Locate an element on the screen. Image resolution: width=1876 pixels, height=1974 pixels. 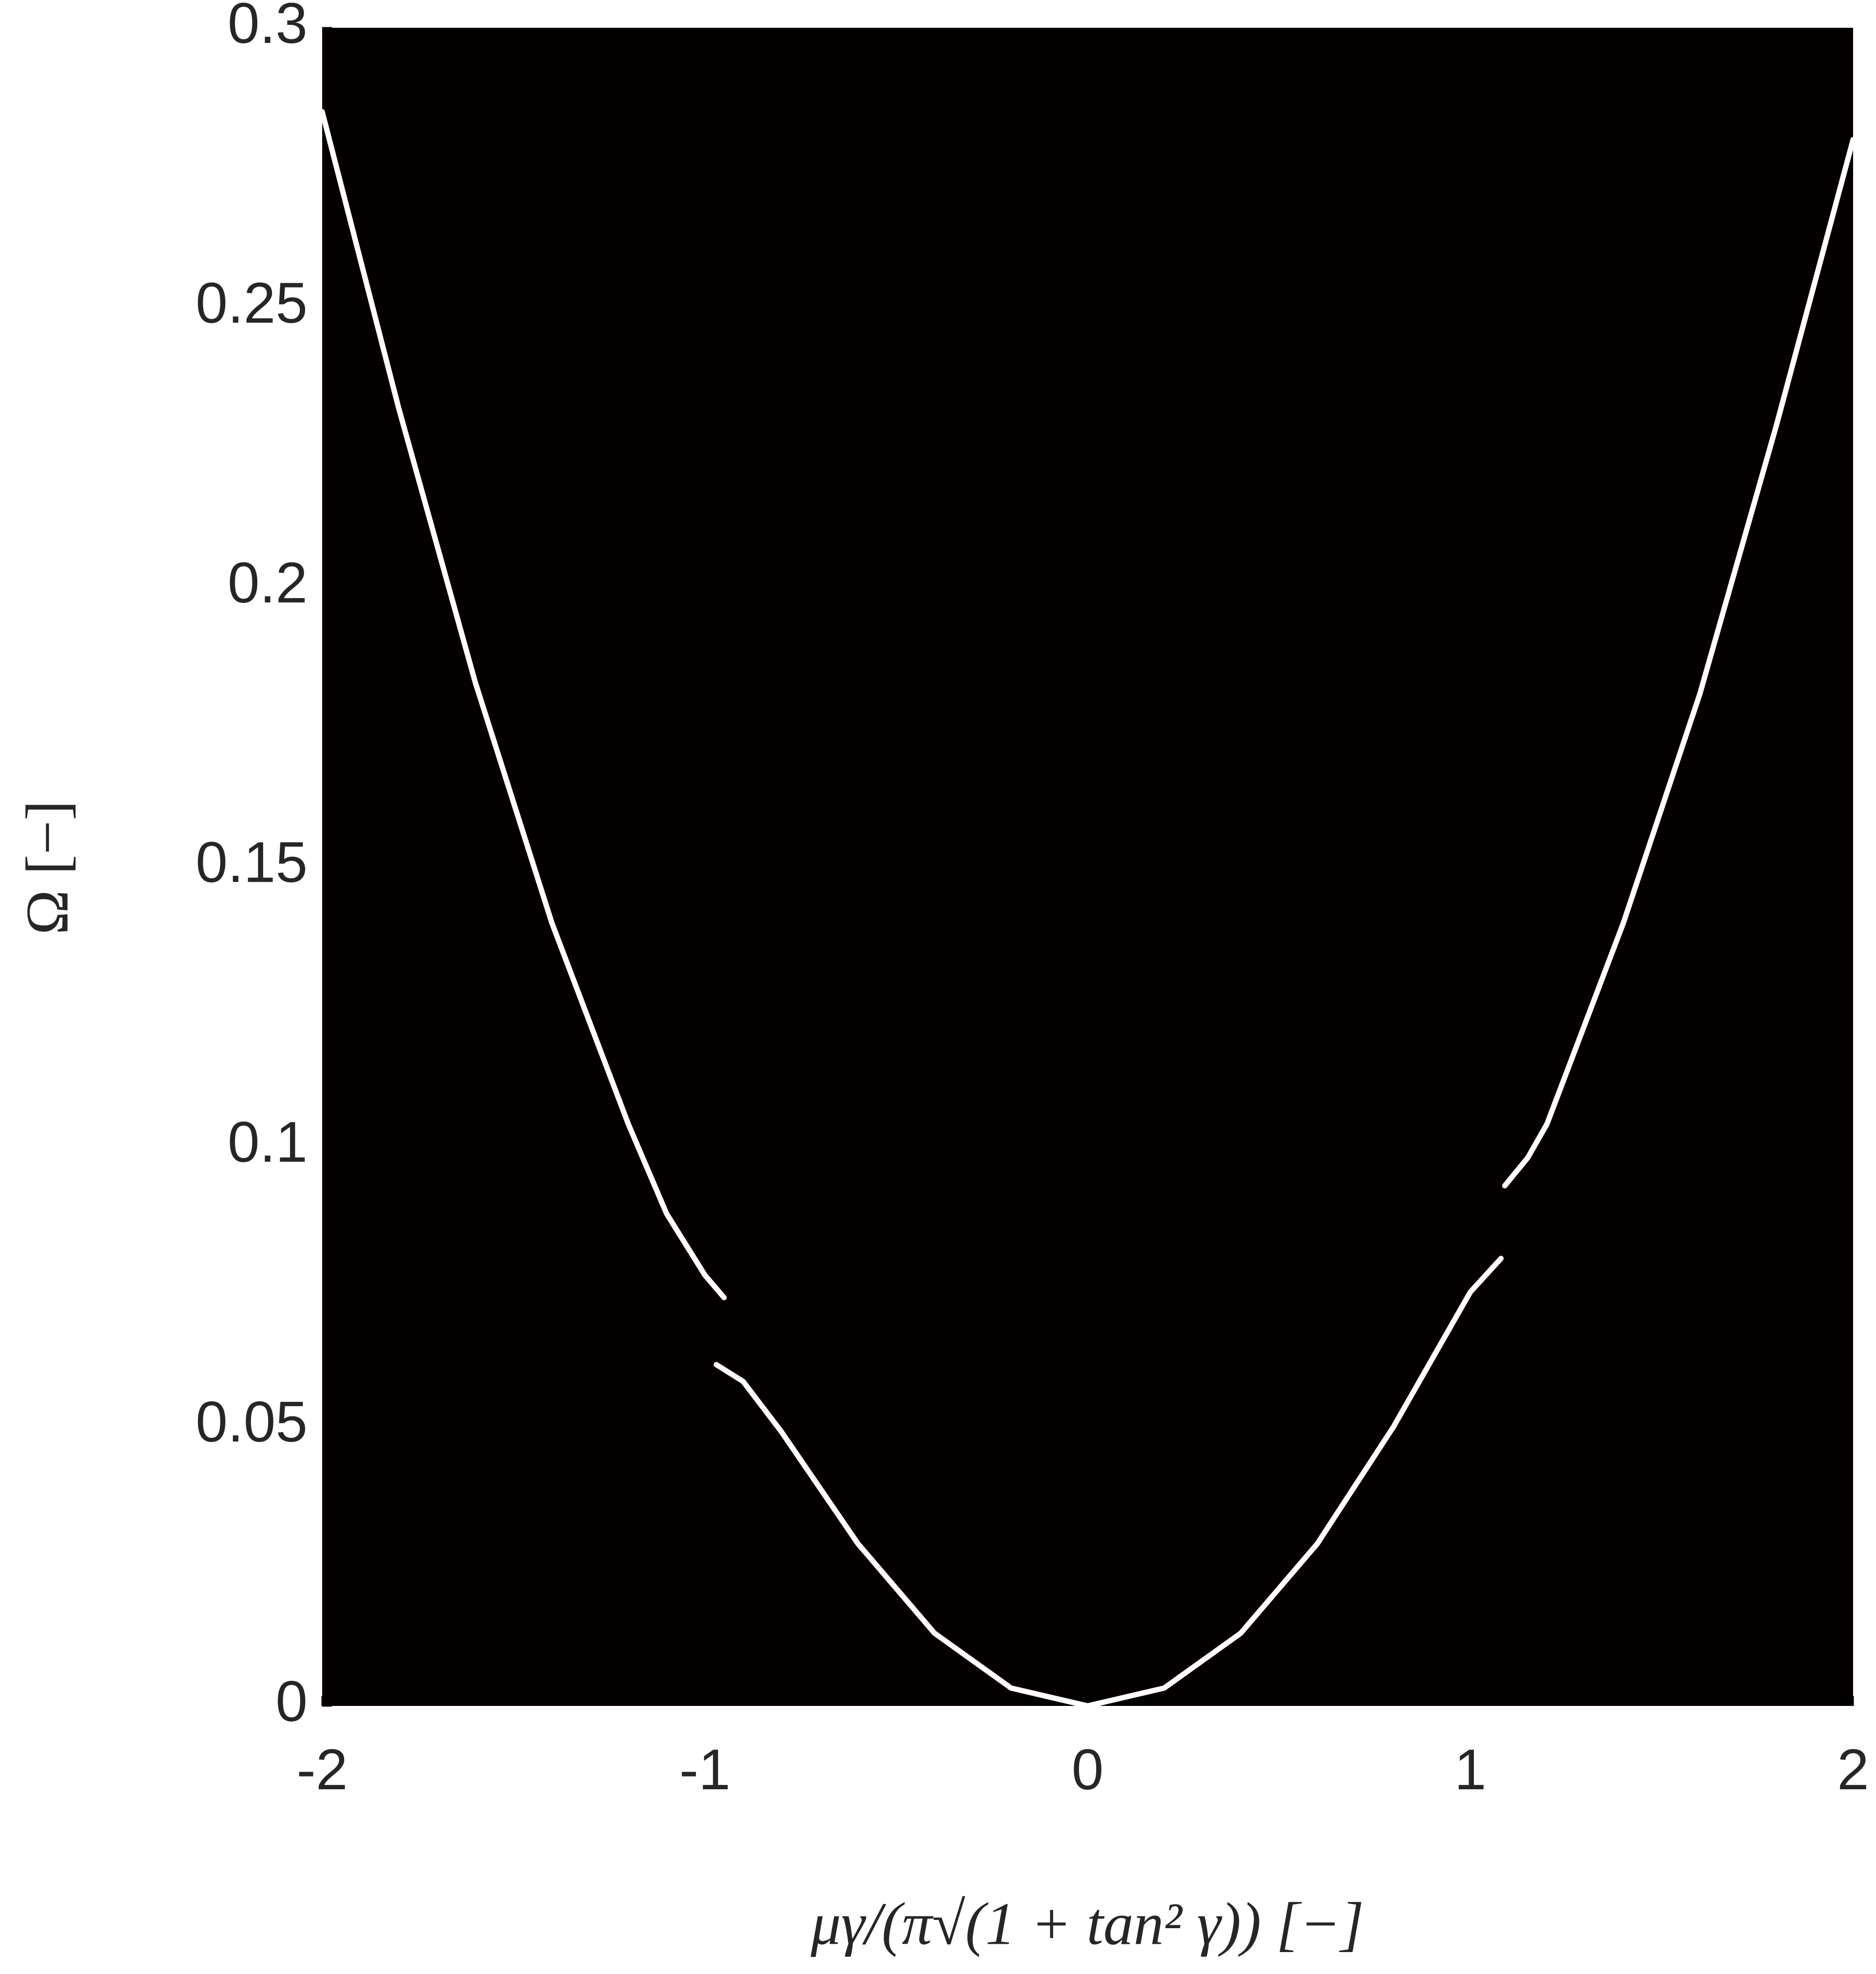
x-tick-label: -2 is located at coordinates (323, 1770).